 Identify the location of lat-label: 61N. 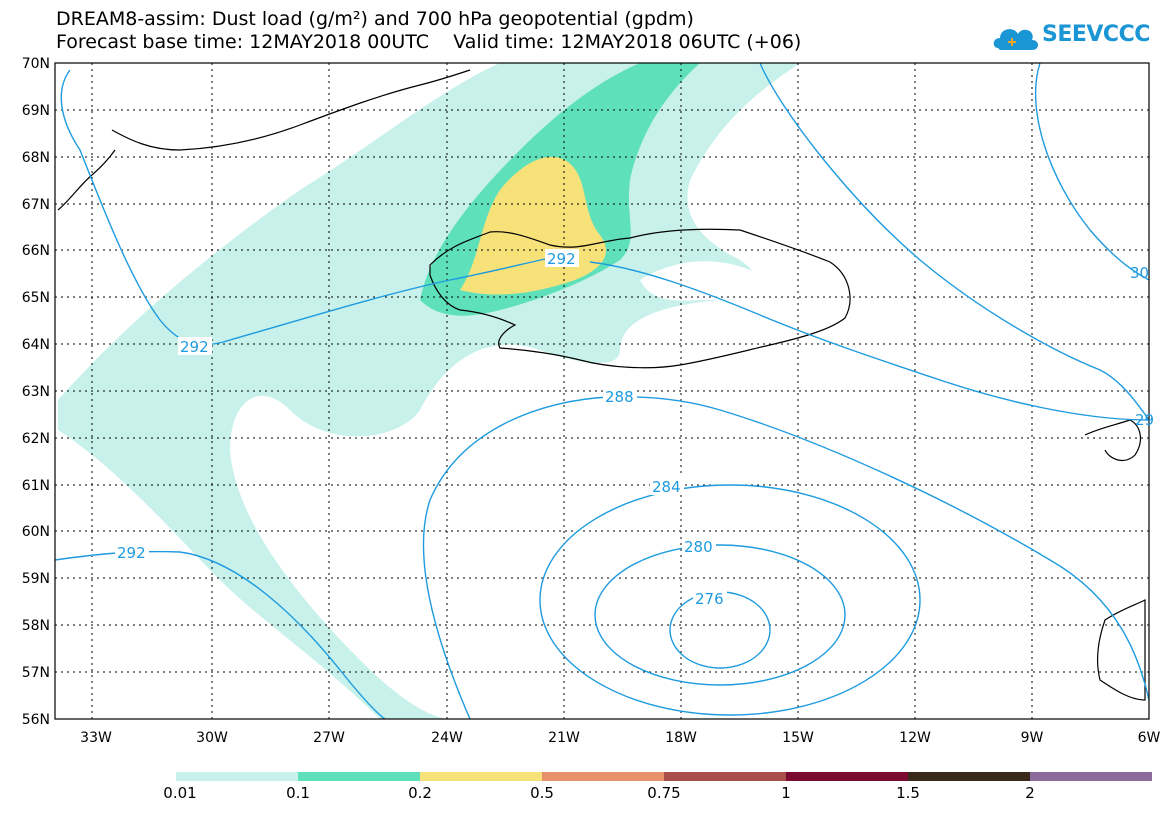
(36, 486).